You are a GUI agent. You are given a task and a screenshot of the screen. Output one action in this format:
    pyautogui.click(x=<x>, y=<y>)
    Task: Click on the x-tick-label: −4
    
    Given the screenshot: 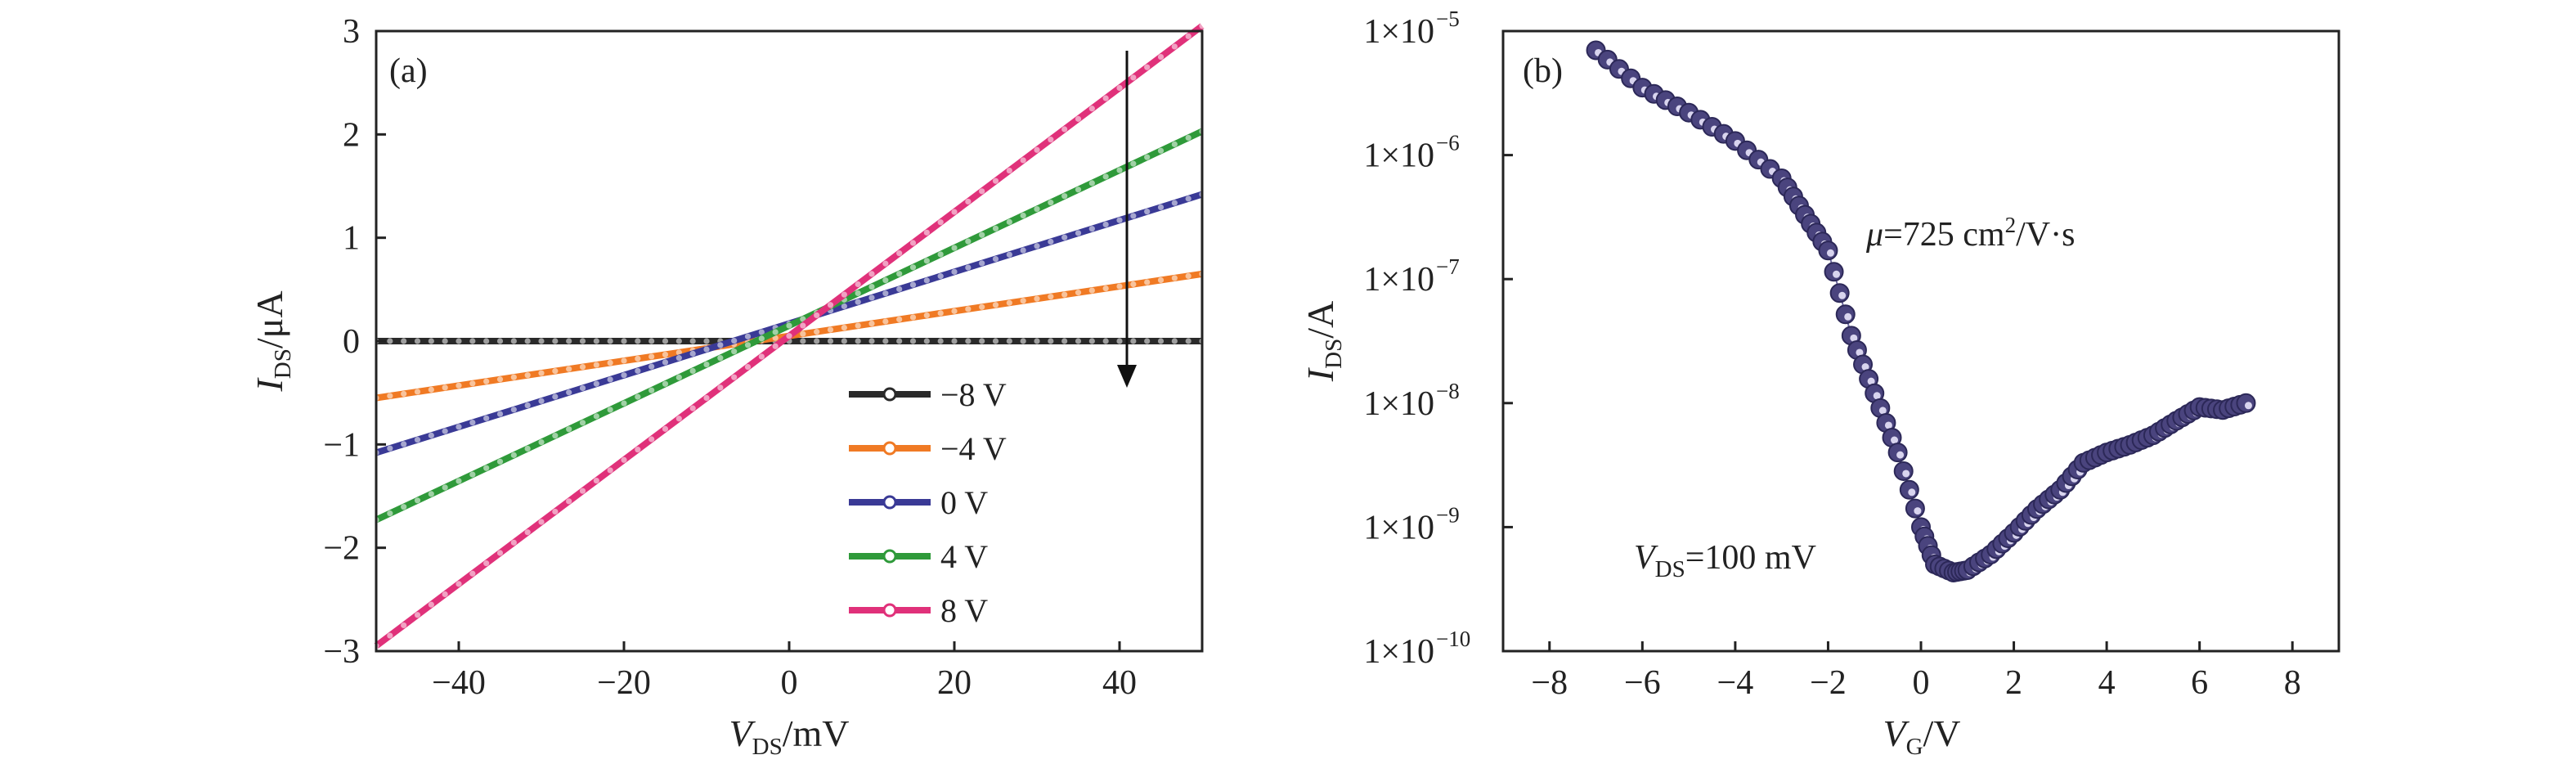 What is the action you would take?
    pyautogui.click(x=1736, y=683)
    